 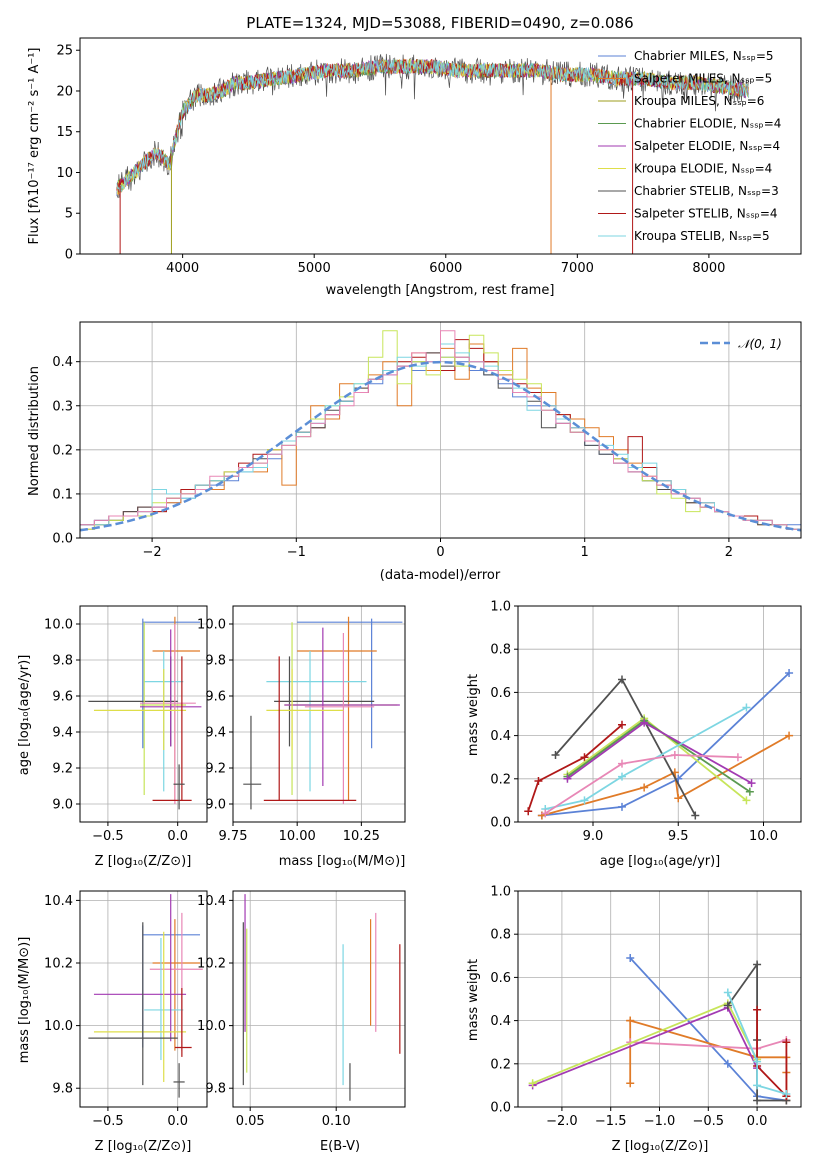 What do you see at coordinates (34, 431) in the screenshot?
I see `residual-ylabel: Normed distribution` at bounding box center [34, 431].